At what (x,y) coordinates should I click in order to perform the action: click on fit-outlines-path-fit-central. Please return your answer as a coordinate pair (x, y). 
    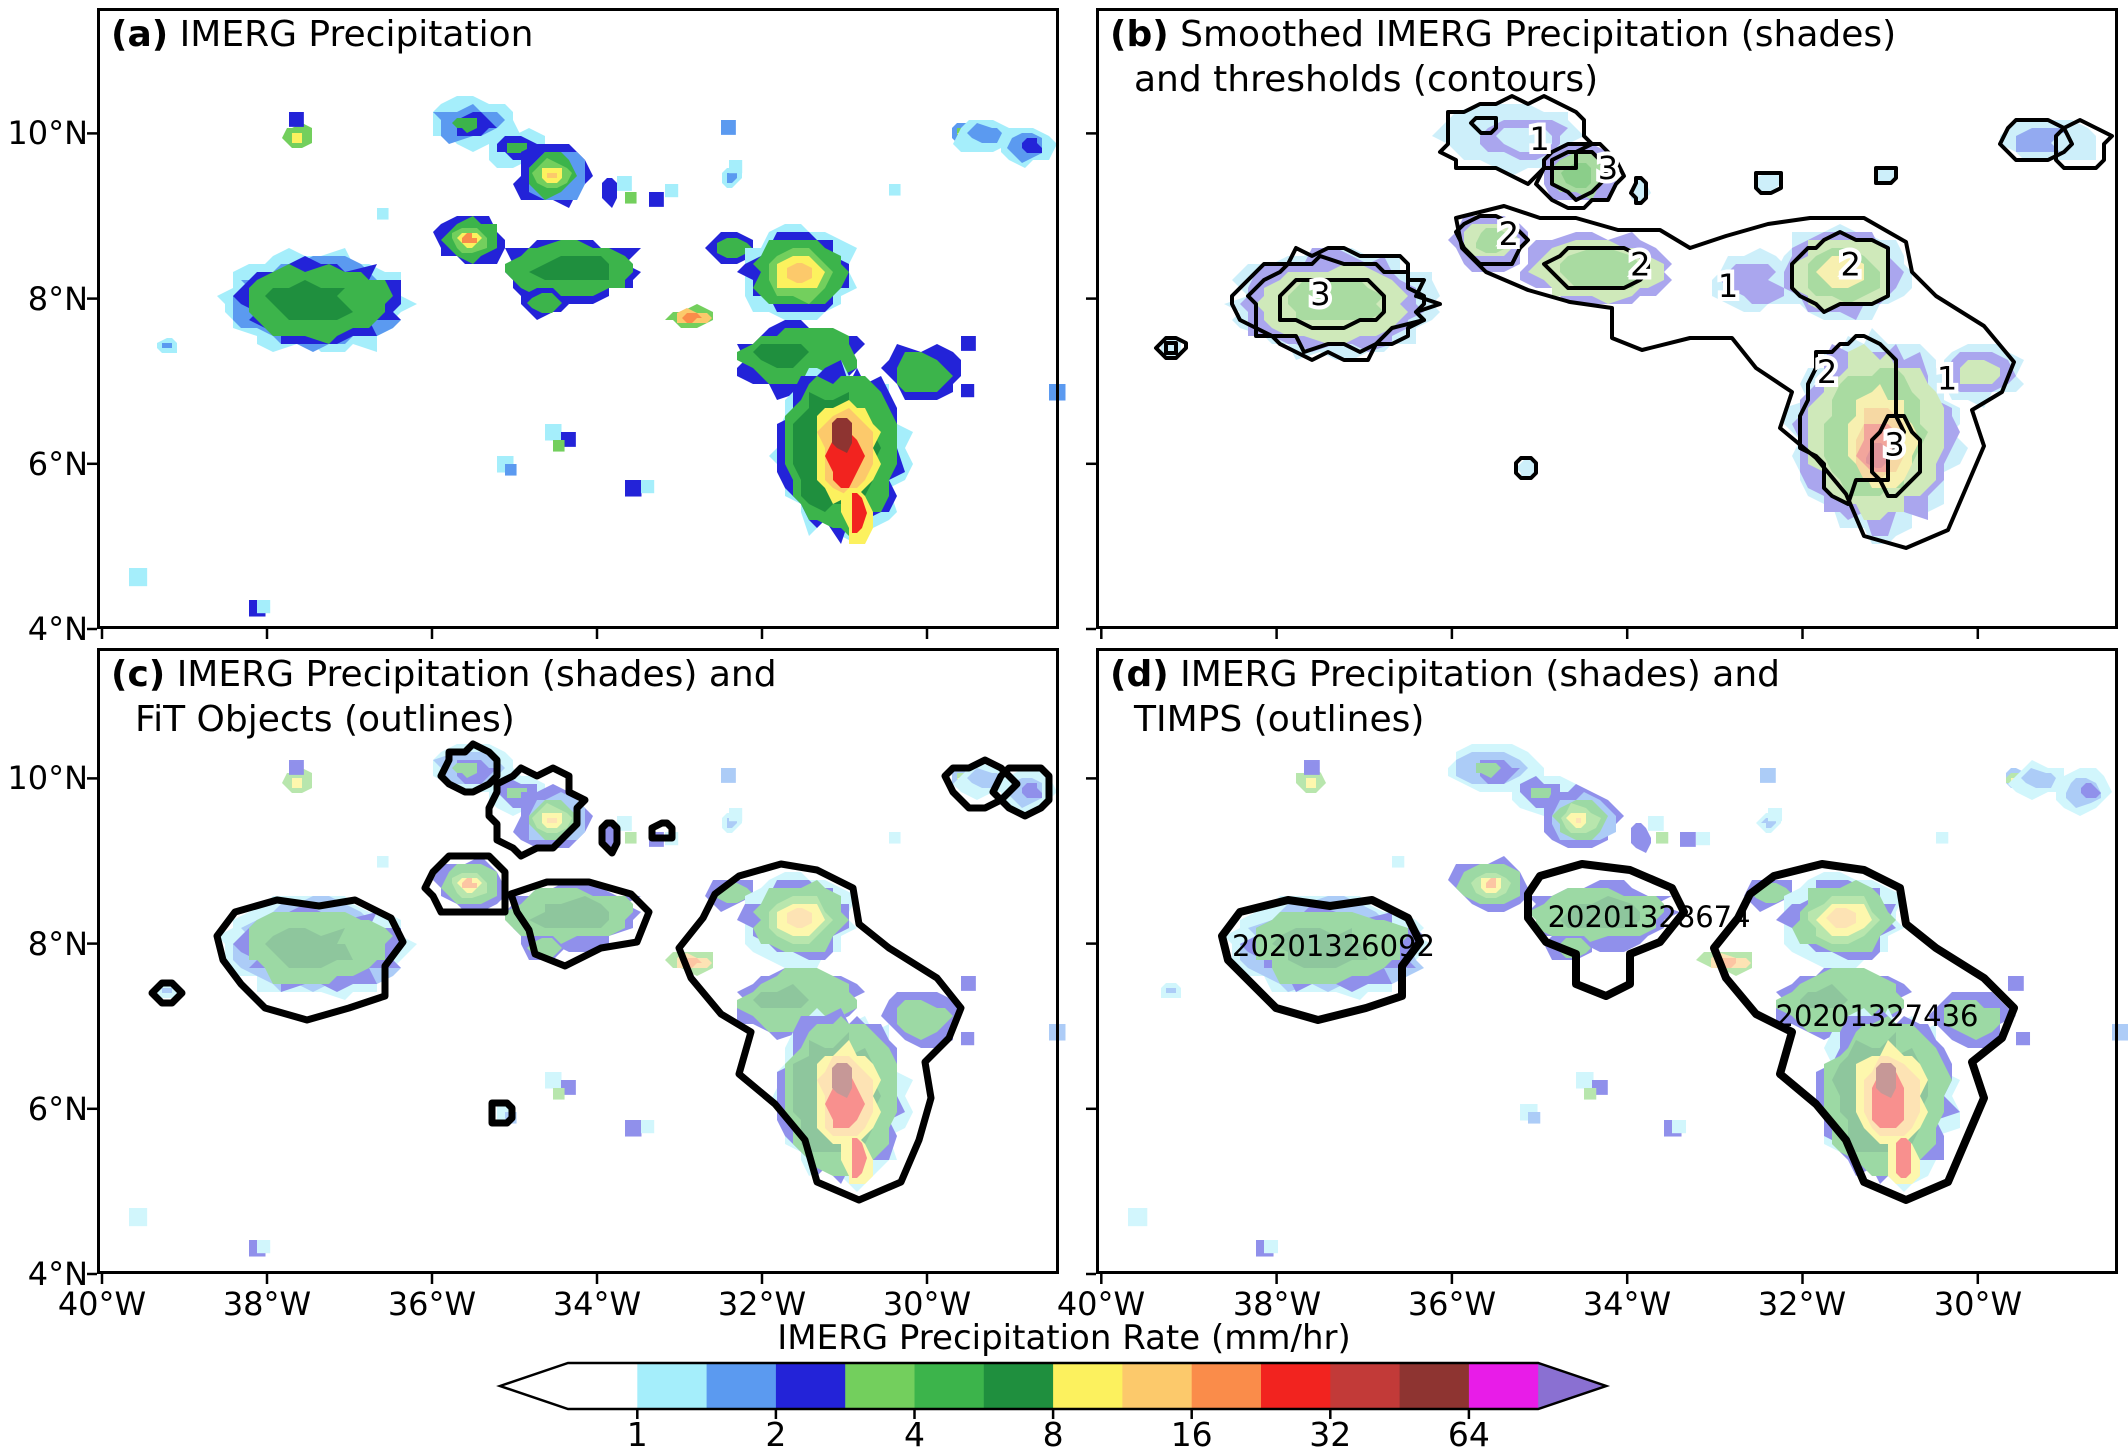
    Looking at the image, I should click on (580, 924).